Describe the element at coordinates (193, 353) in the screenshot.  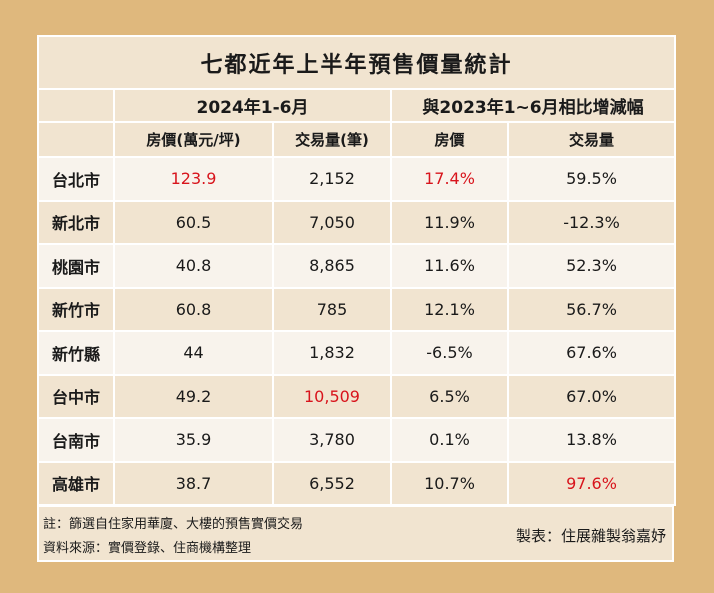
I see `cell-price: 44` at that location.